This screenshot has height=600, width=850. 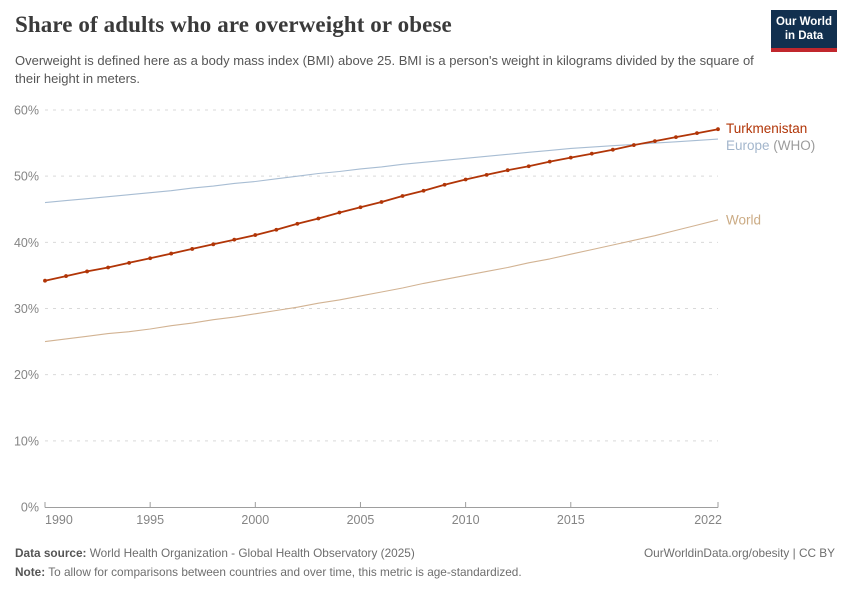 I want to click on y-axis-tick-label: 10%, so click(x=26, y=441).